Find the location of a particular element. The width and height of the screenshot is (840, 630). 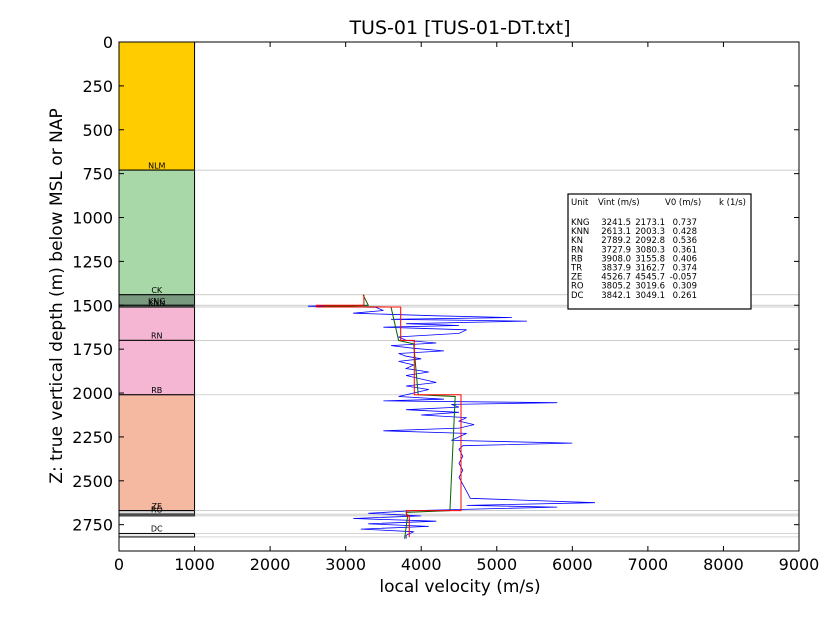

legend-cell: KNG is located at coordinates (580, 223).